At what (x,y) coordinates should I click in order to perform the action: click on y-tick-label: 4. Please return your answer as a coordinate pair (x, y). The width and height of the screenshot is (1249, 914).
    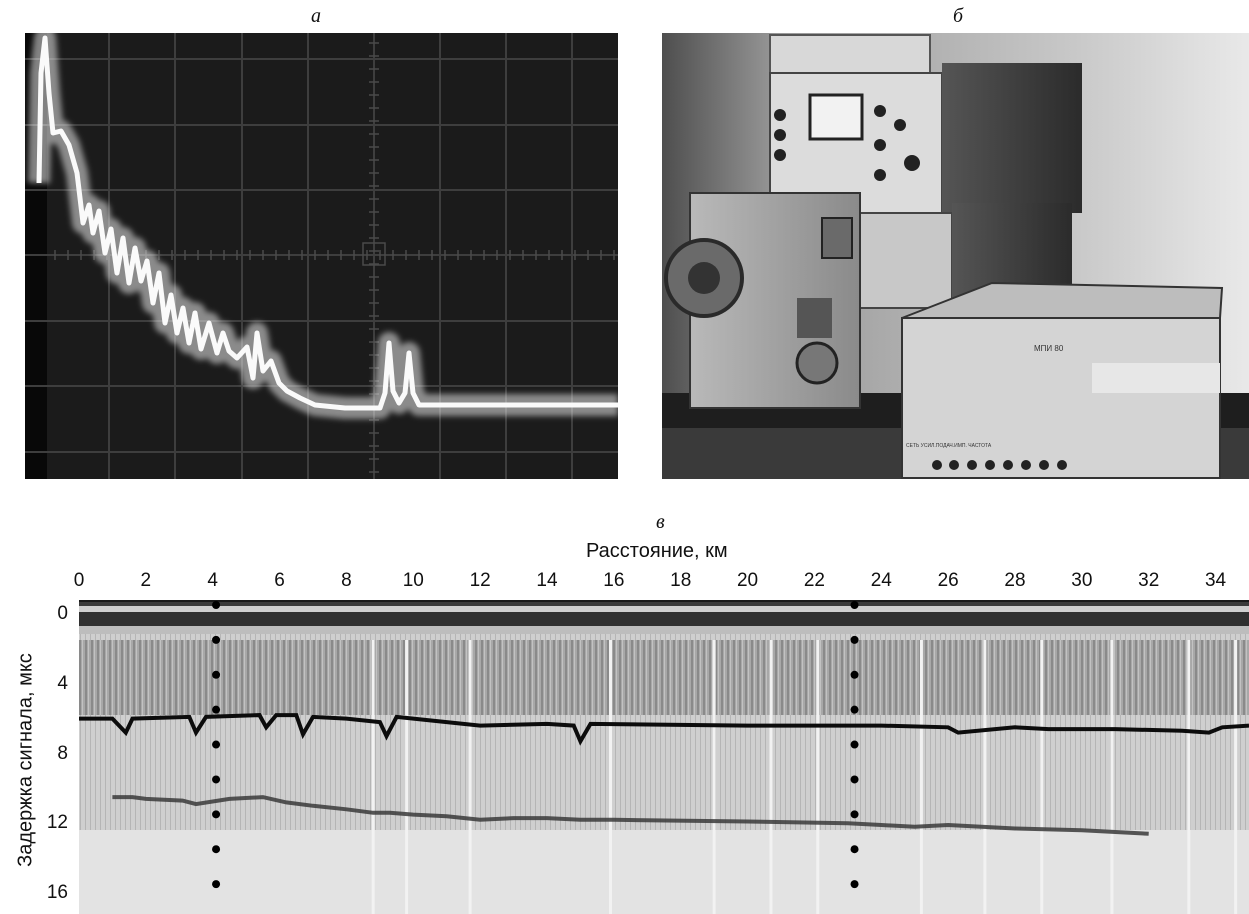
    Looking at the image, I should click on (62, 683).